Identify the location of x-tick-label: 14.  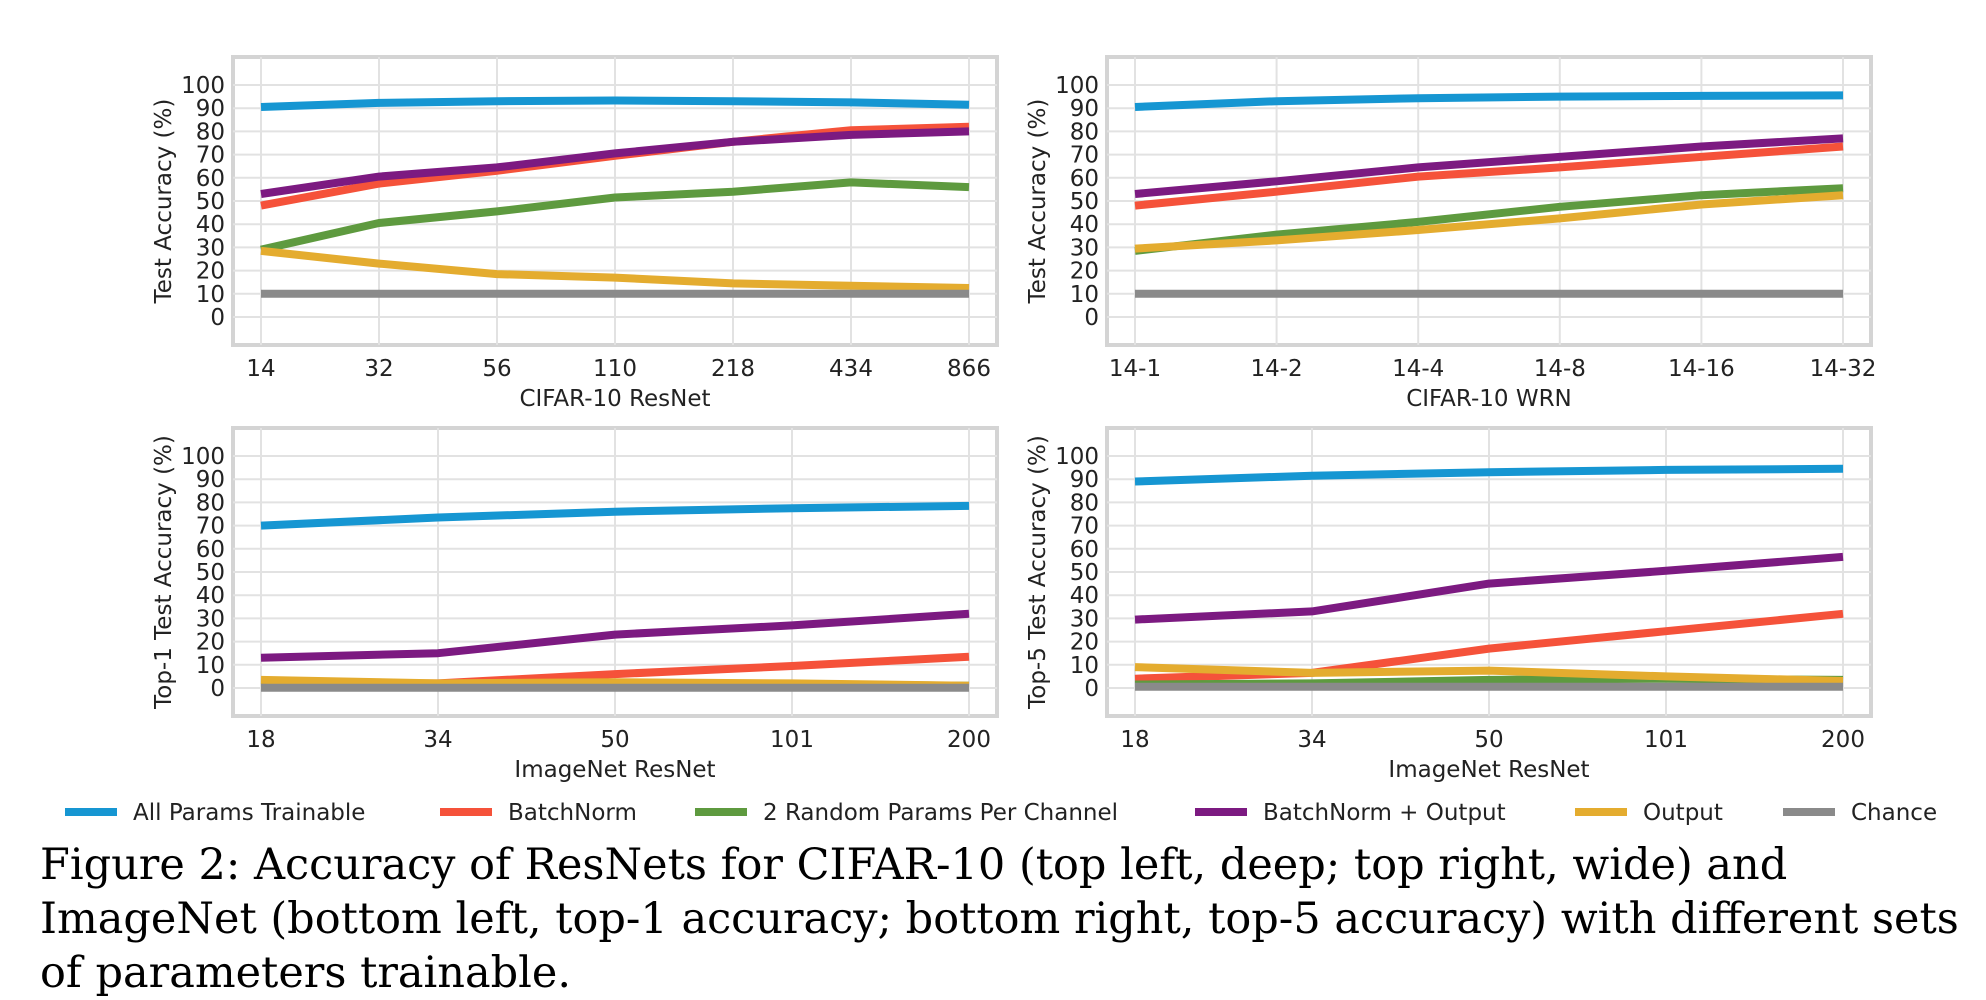
(260, 369).